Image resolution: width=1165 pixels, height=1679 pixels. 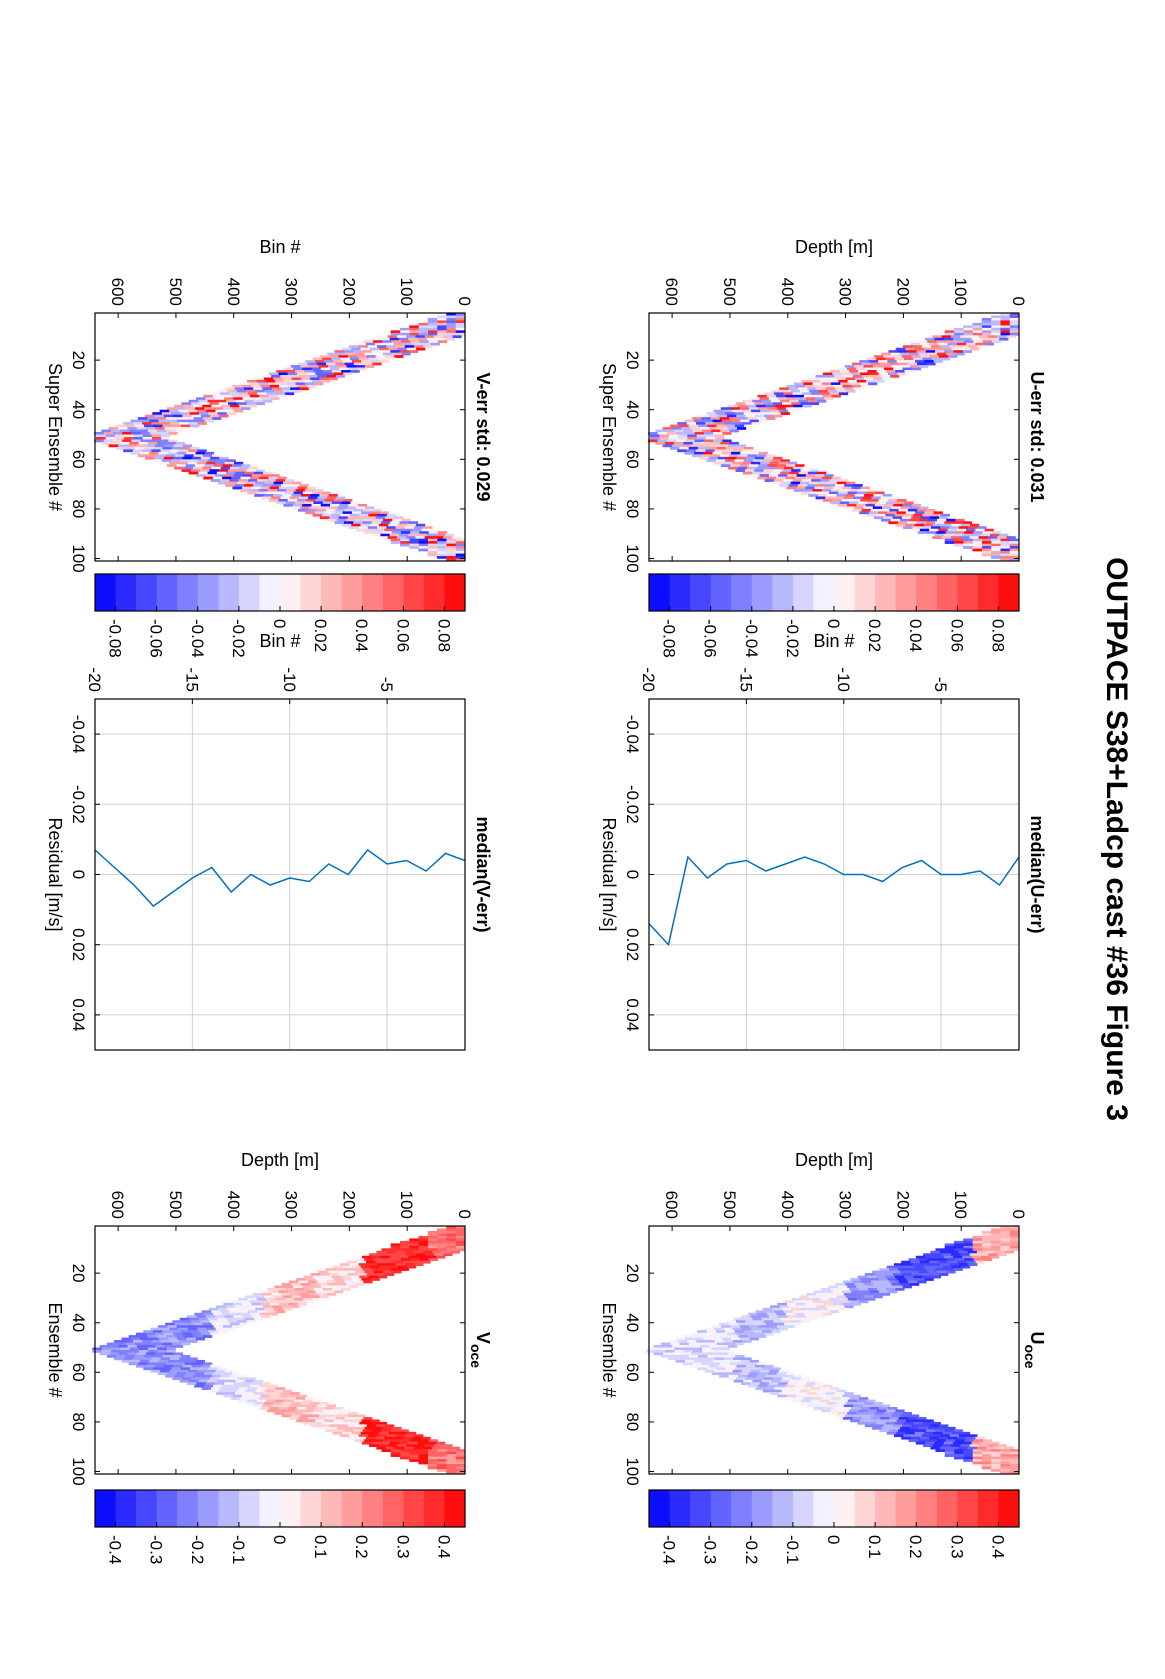 I want to click on colorbar-segment, so click(x=372, y=592).